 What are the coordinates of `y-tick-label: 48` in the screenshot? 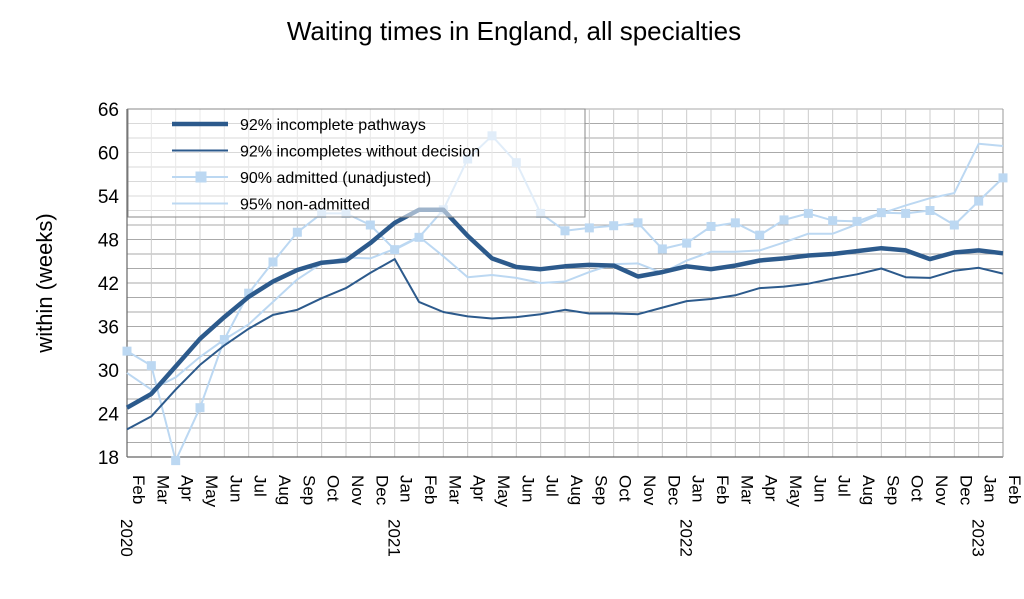 It's located at (108, 241).